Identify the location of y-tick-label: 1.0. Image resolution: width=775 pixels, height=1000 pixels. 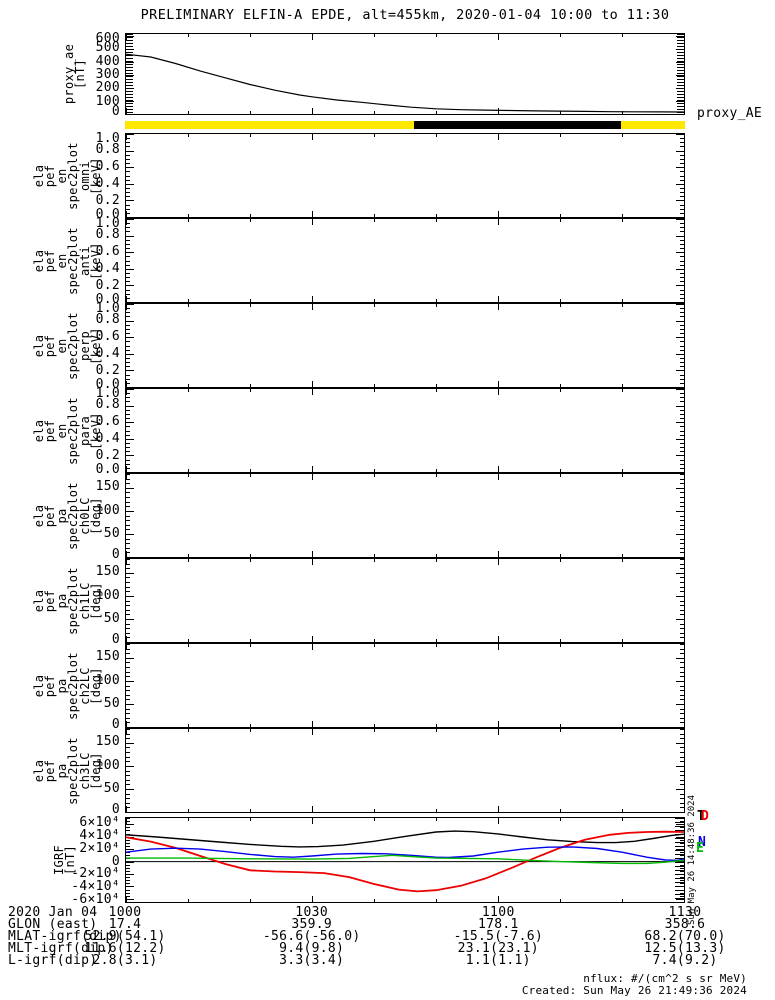
(107, 393).